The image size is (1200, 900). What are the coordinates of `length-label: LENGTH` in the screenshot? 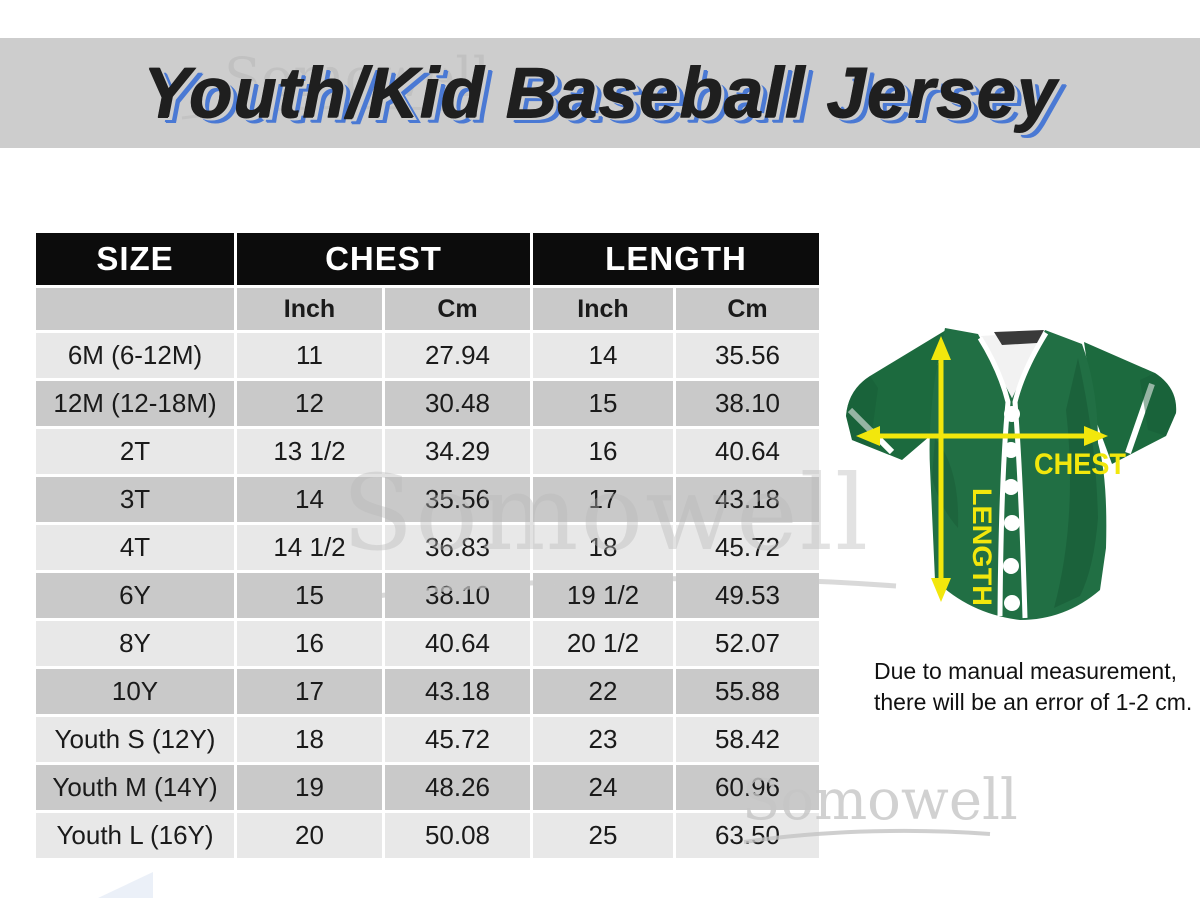 It's located at (982, 547).